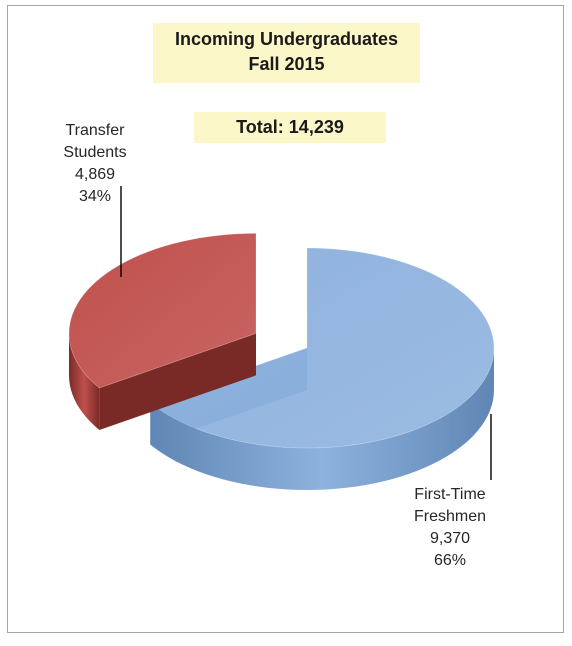  I want to click on chart-title: Incoming Undergraduates, so click(286, 39).